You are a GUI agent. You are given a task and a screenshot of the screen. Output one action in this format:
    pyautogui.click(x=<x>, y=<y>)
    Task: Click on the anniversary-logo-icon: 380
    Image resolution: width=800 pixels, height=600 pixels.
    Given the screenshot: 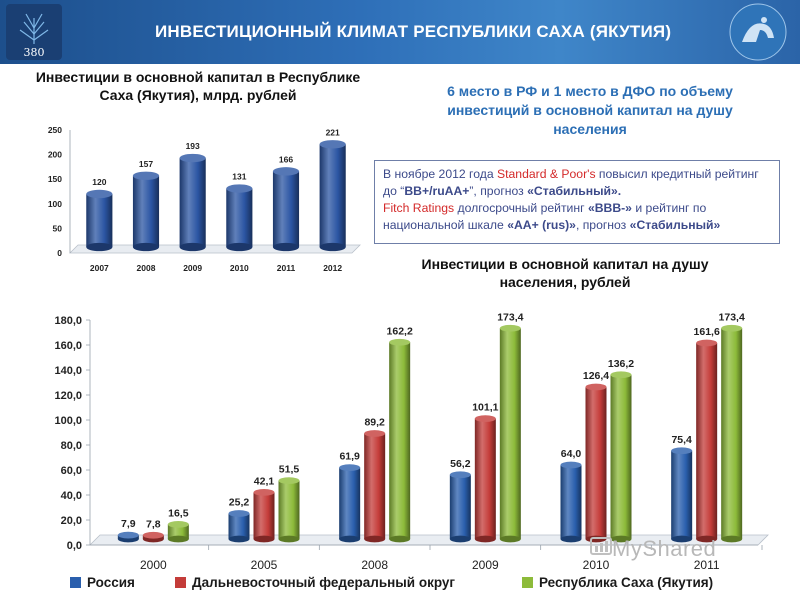 What is the action you would take?
    pyautogui.click(x=34, y=32)
    